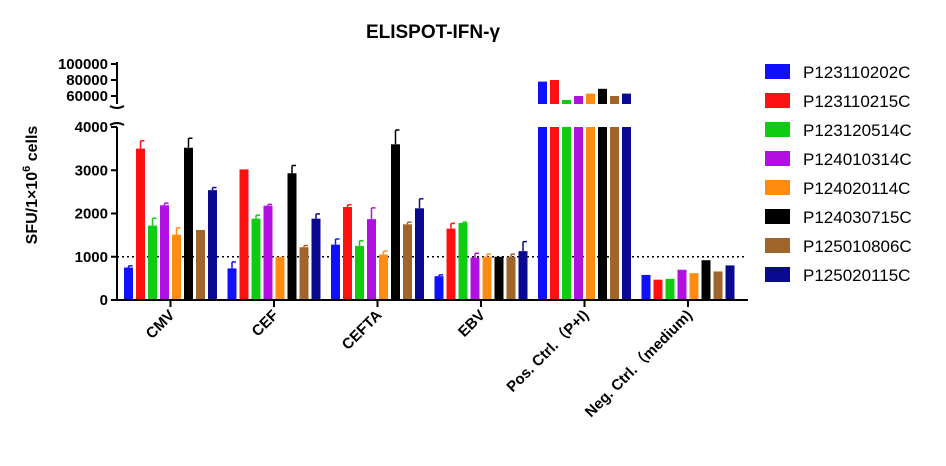 Image resolution: width=946 pixels, height=466 pixels. I want to click on y-axis-label-times: ×, so click(32, 194).